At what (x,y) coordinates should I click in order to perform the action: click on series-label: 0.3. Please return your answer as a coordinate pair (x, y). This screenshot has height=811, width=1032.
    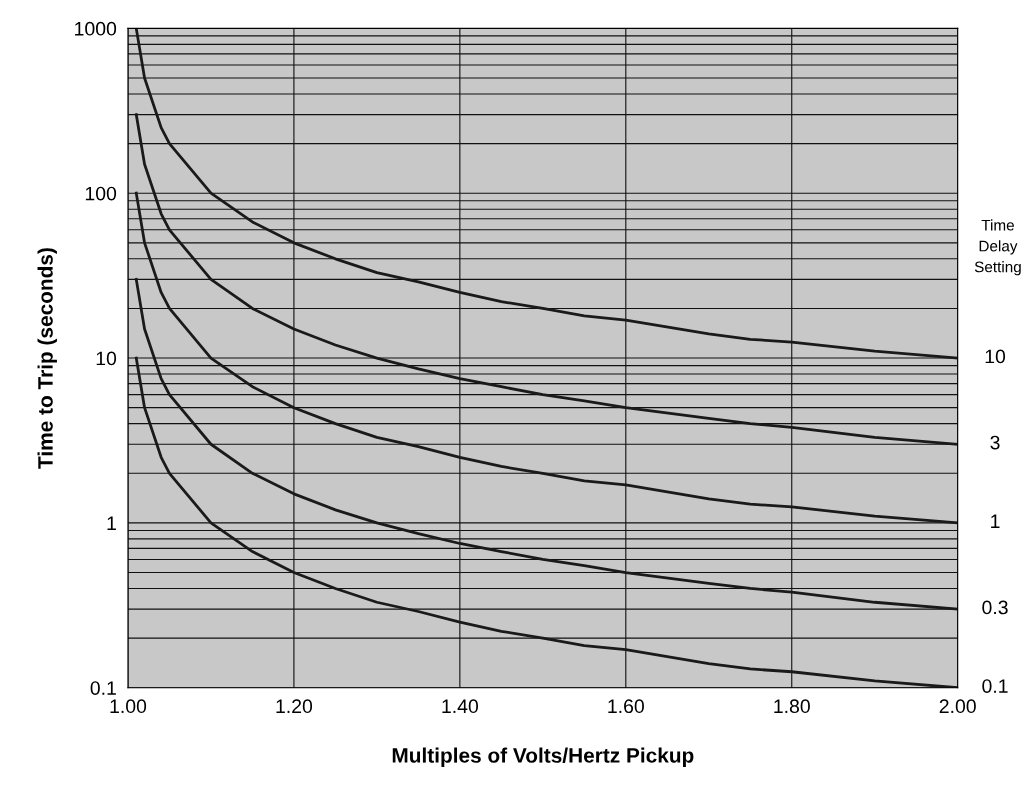
    Looking at the image, I should click on (995, 607).